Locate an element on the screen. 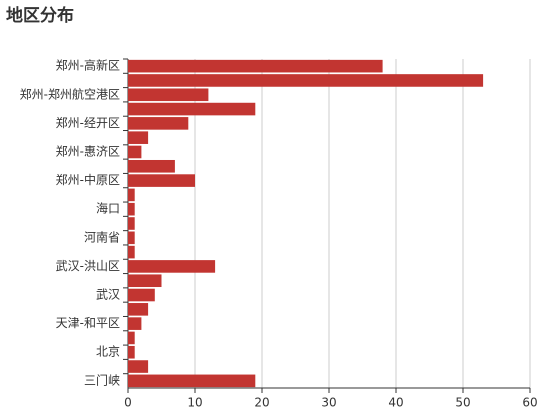 This screenshot has width=550, height=420. x-tick-label: 10 is located at coordinates (194, 403).